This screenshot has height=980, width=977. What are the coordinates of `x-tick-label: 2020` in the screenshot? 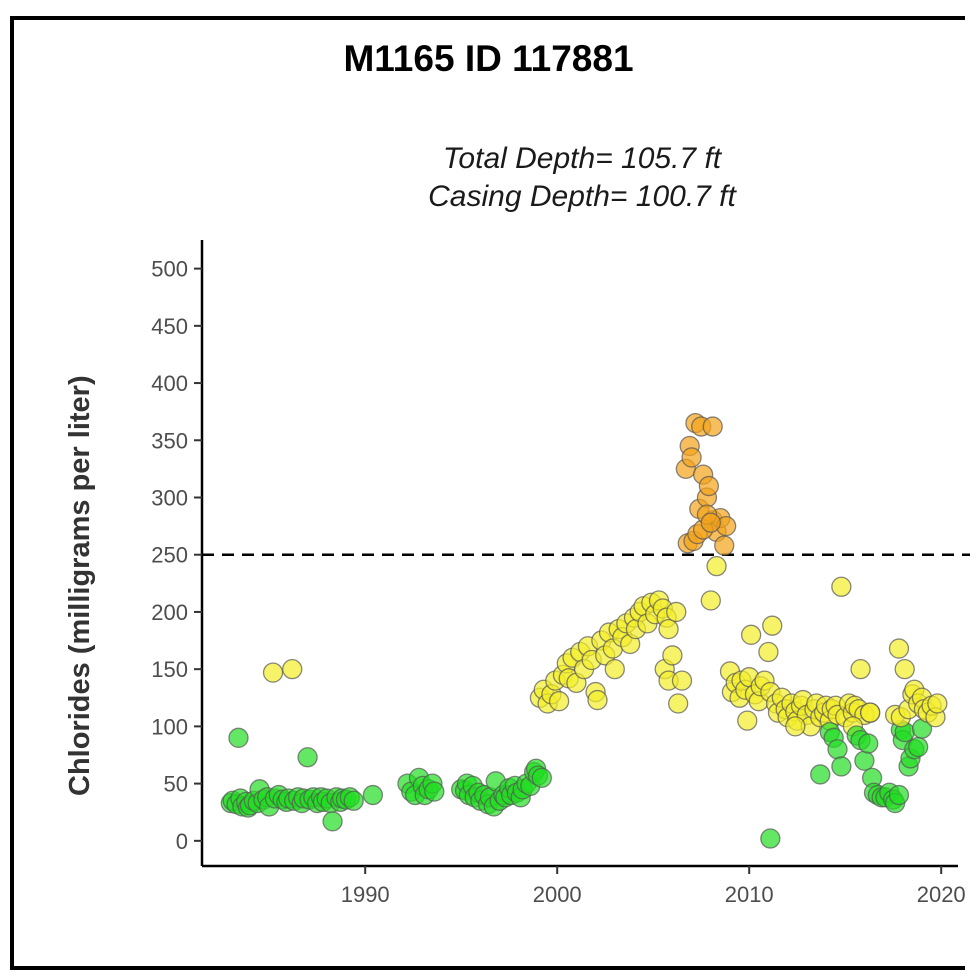 It's located at (941, 894).